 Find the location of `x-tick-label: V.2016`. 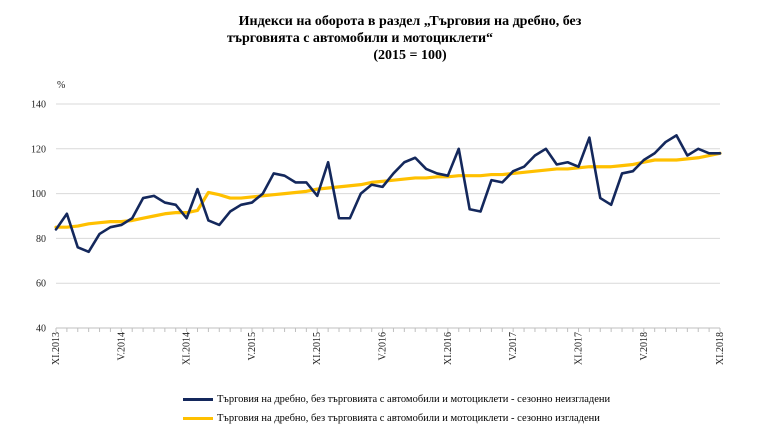

x-tick-label: V.2016 is located at coordinates (383, 346).